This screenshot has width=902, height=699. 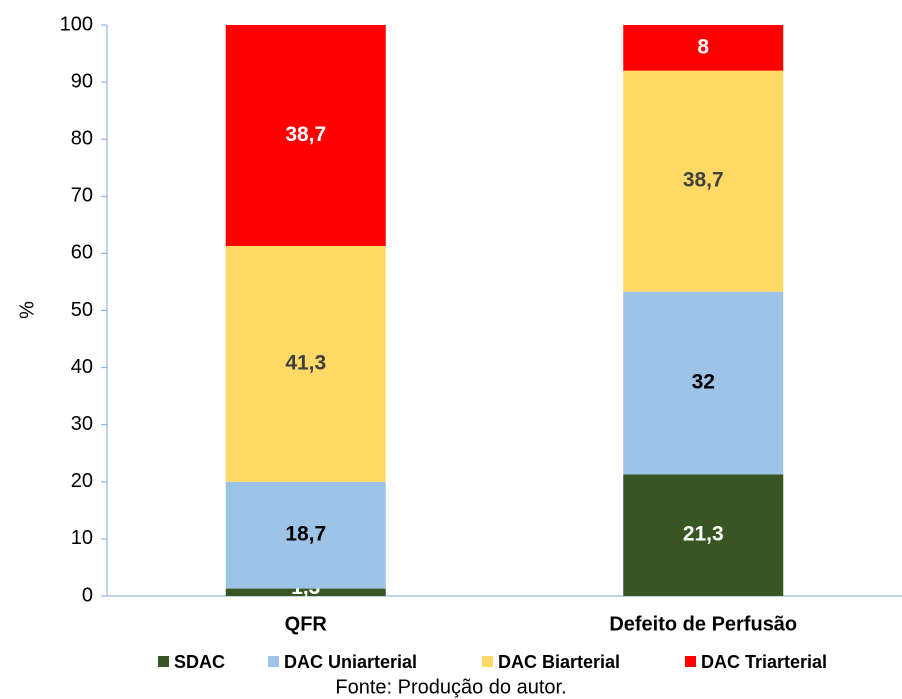 I want to click on value-label: 8, so click(x=703, y=46).